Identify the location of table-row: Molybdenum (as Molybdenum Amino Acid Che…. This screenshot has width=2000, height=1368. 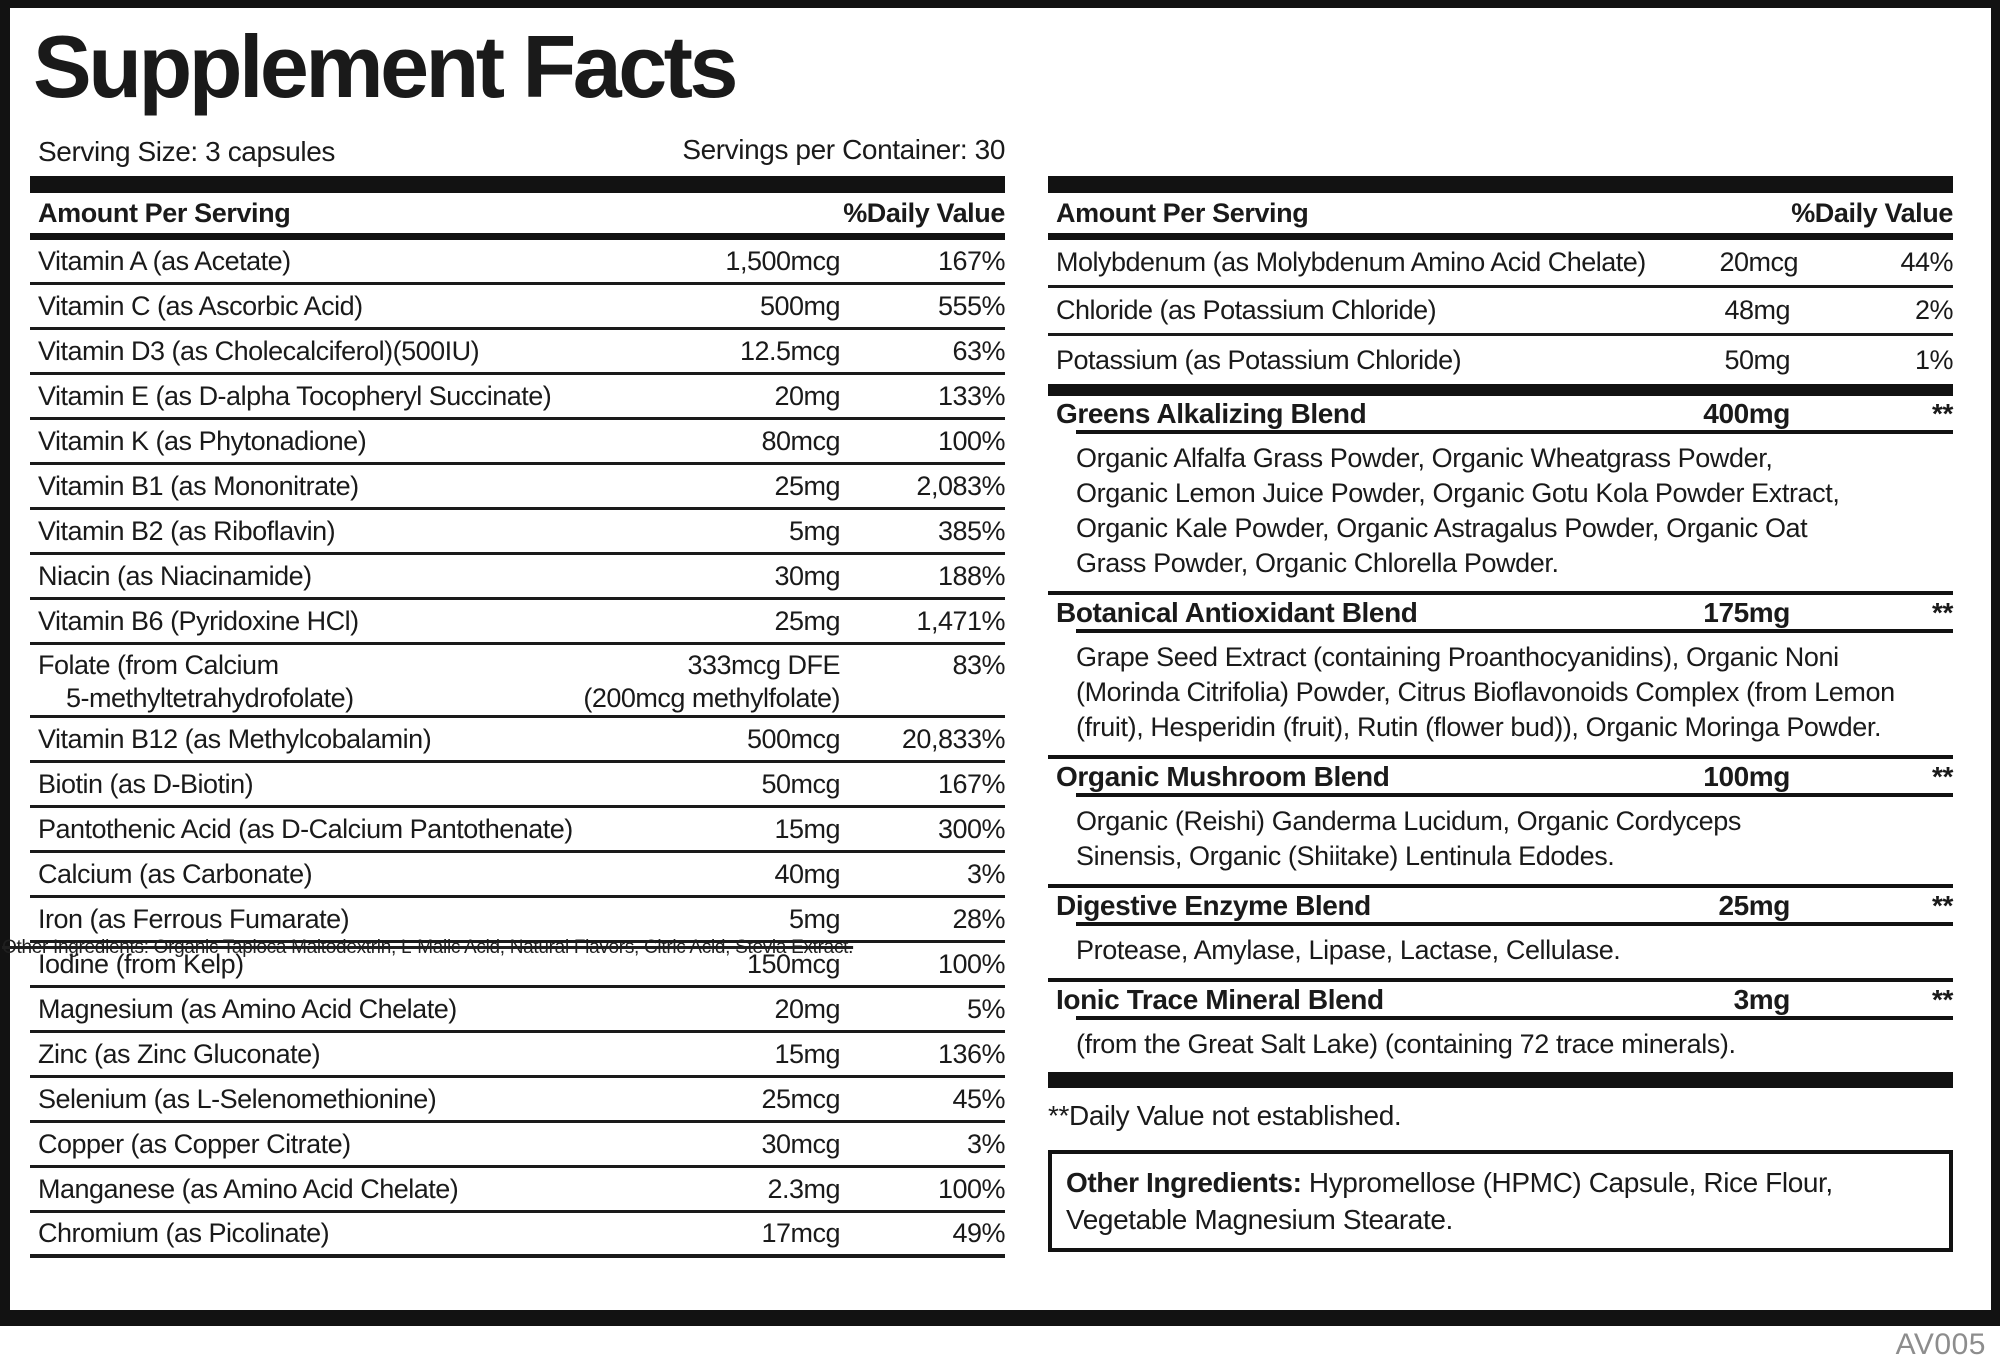
(1501, 264).